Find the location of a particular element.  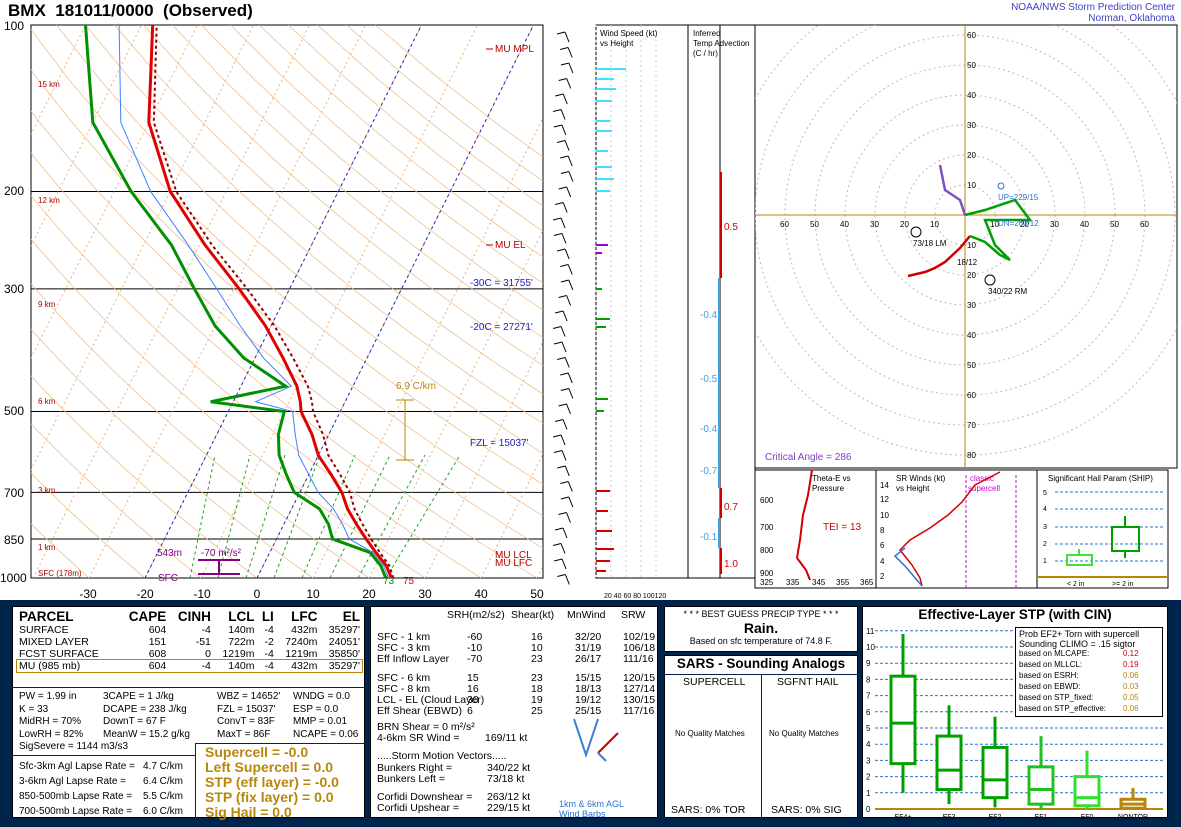

ship-y: 1 is located at coordinates (1045, 561).